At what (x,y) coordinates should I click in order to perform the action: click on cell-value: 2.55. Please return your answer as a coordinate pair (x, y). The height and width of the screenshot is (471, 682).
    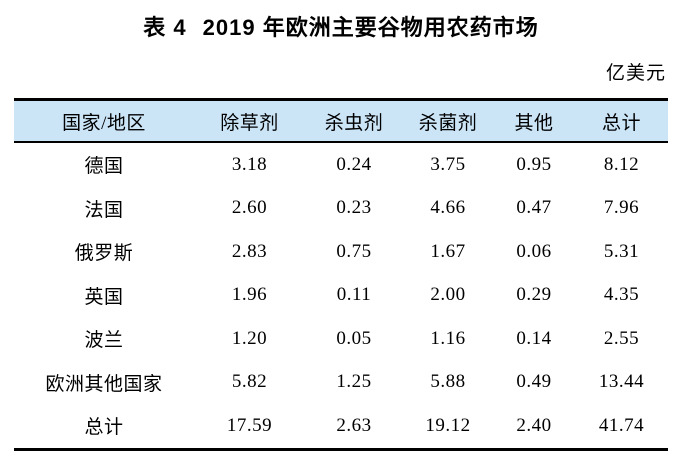
    Looking at the image, I should click on (621, 338).